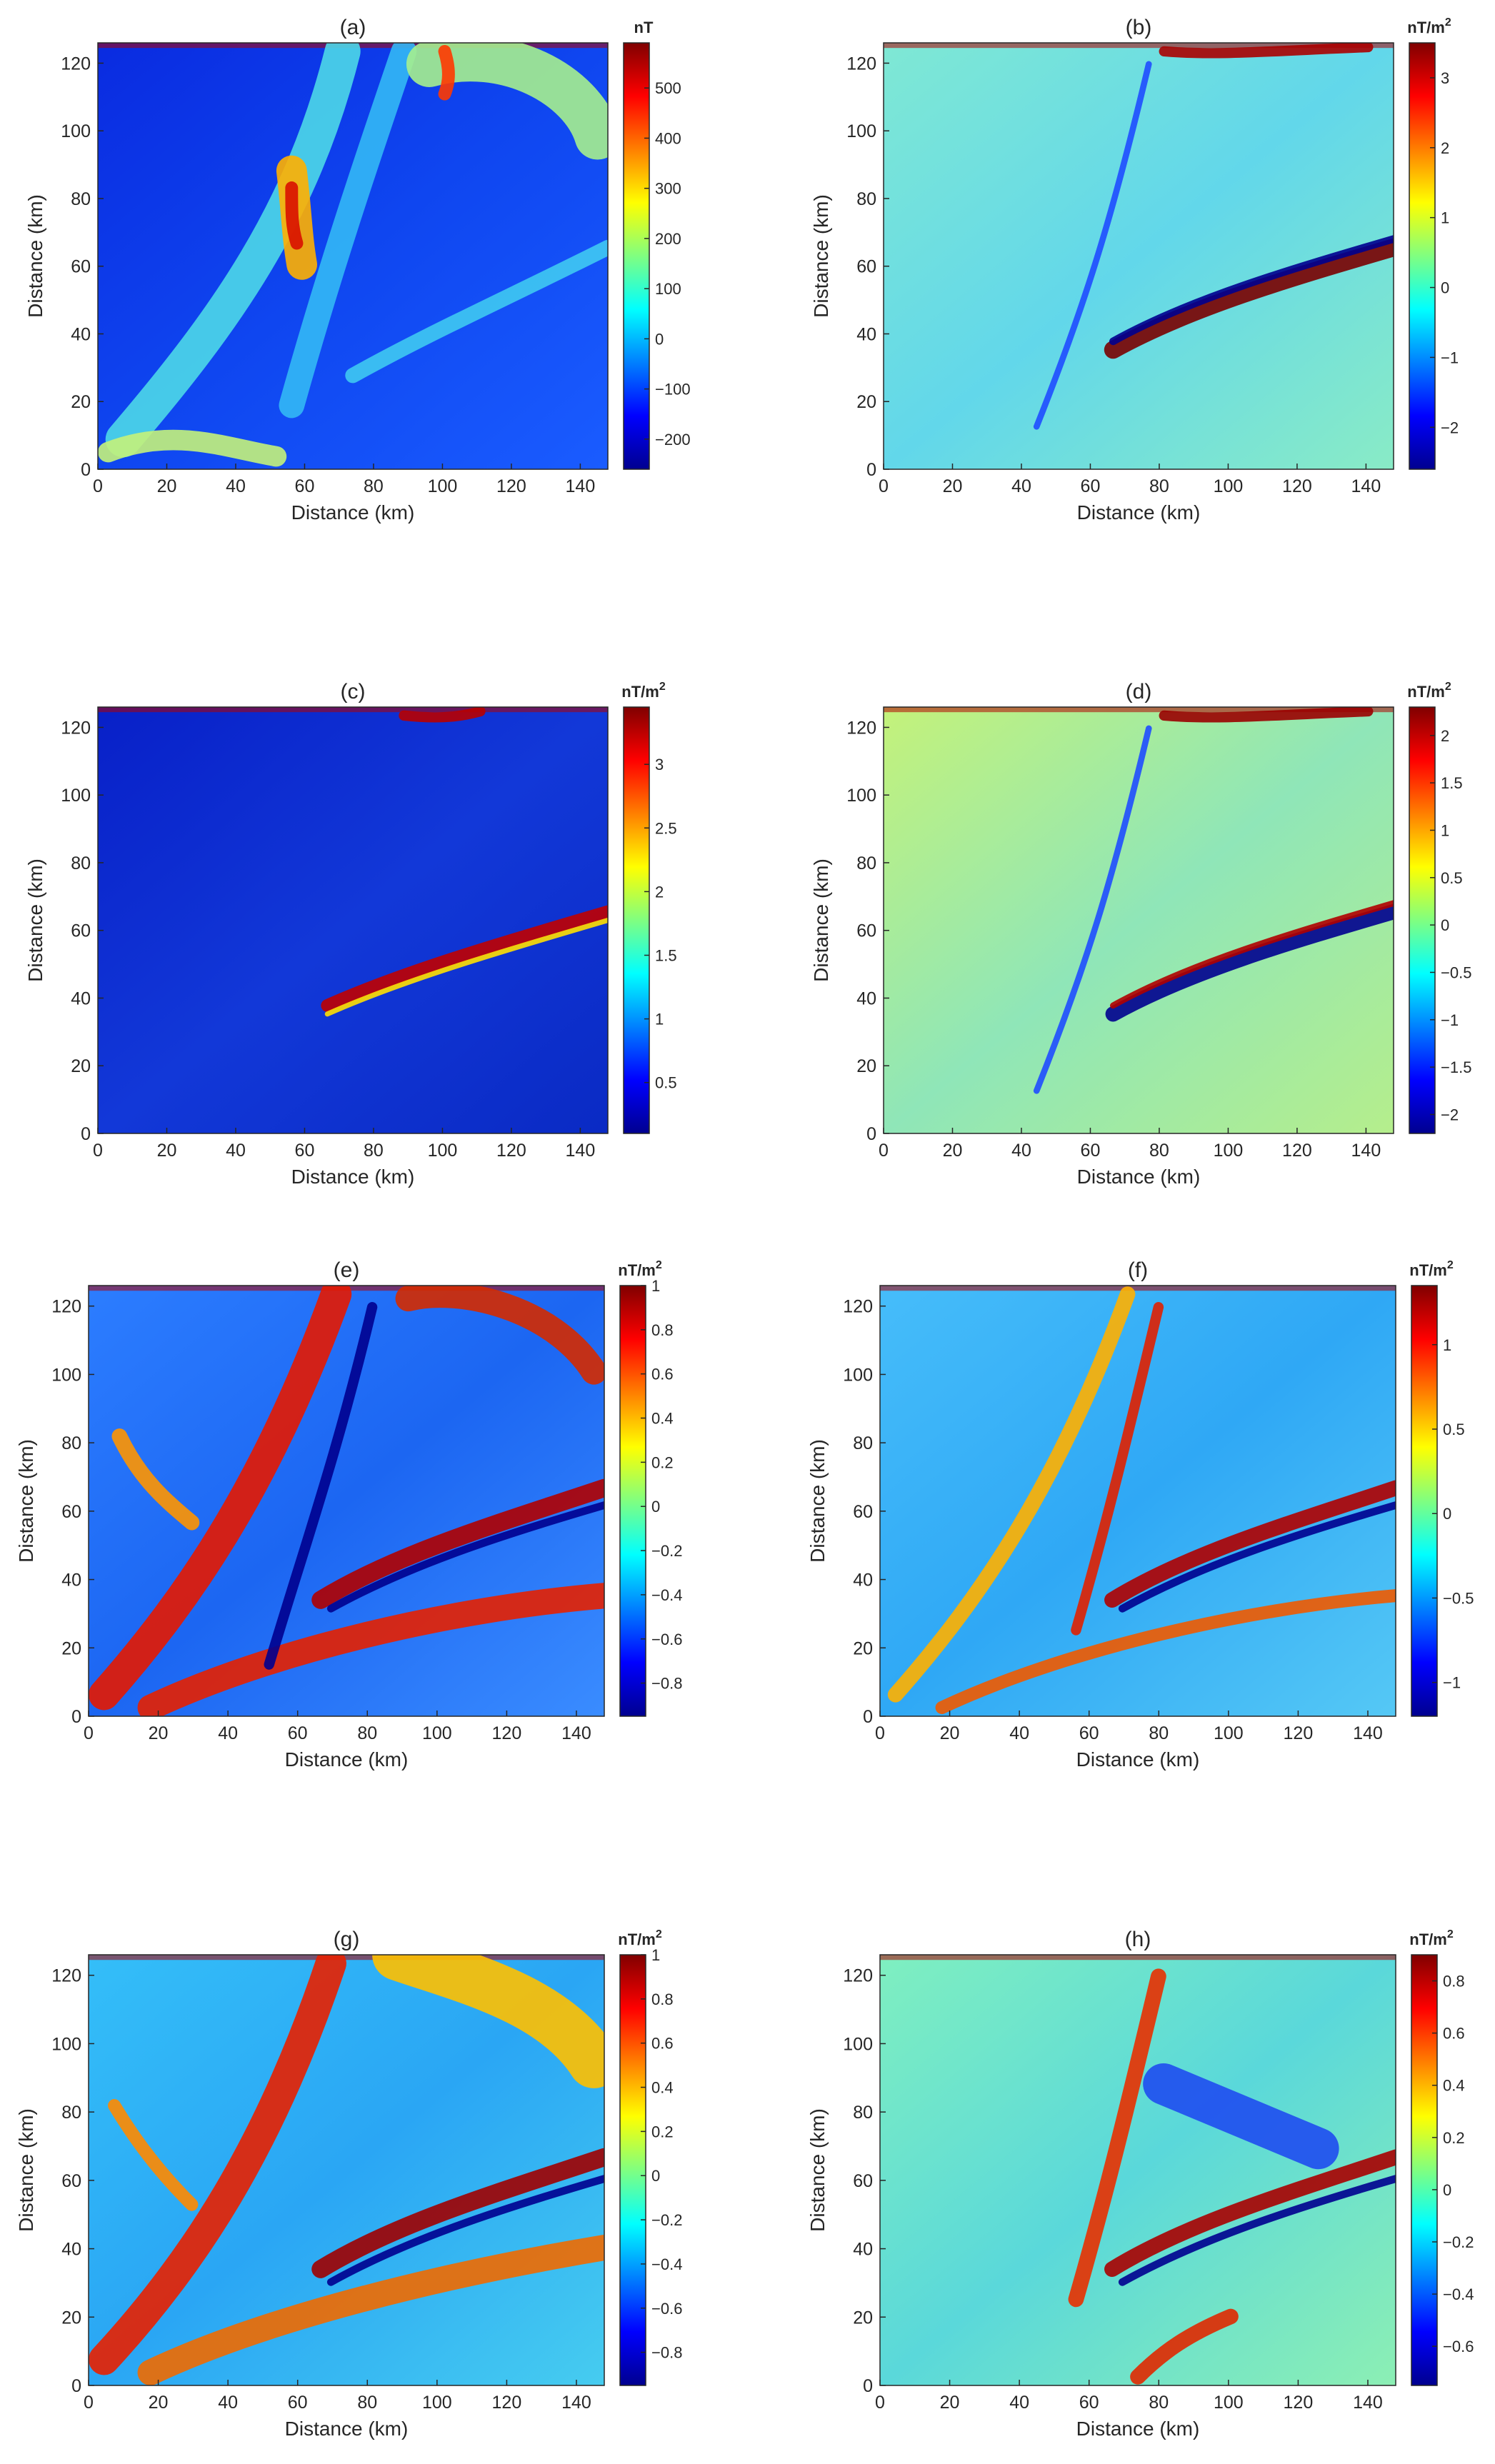  What do you see at coordinates (1139, 27) in the screenshot?
I see `panel-title: (b)` at bounding box center [1139, 27].